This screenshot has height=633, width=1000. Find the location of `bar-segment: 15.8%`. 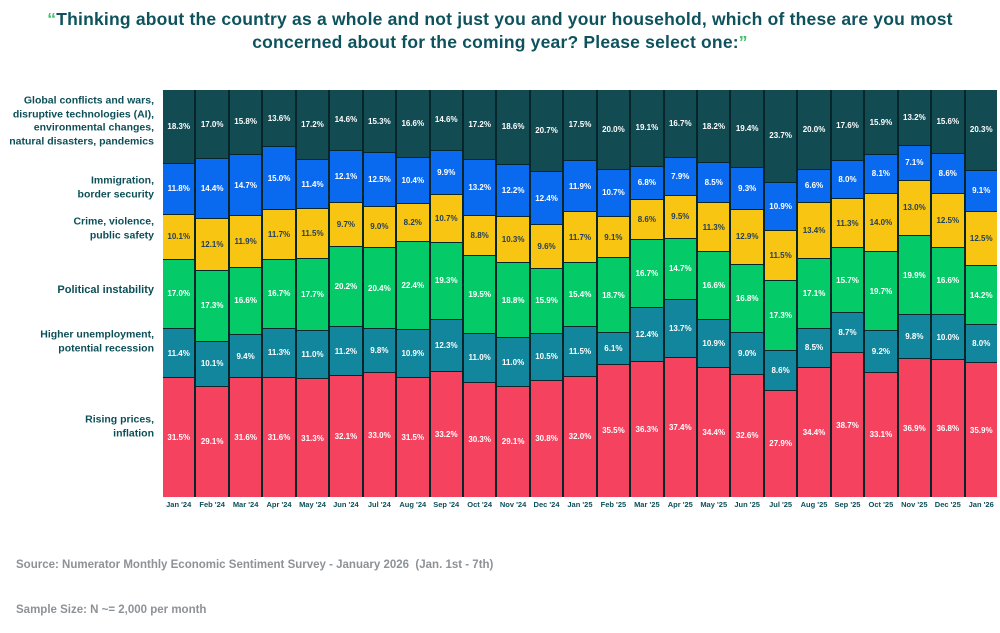

bar-segment: 15.8% is located at coordinates (245, 122).